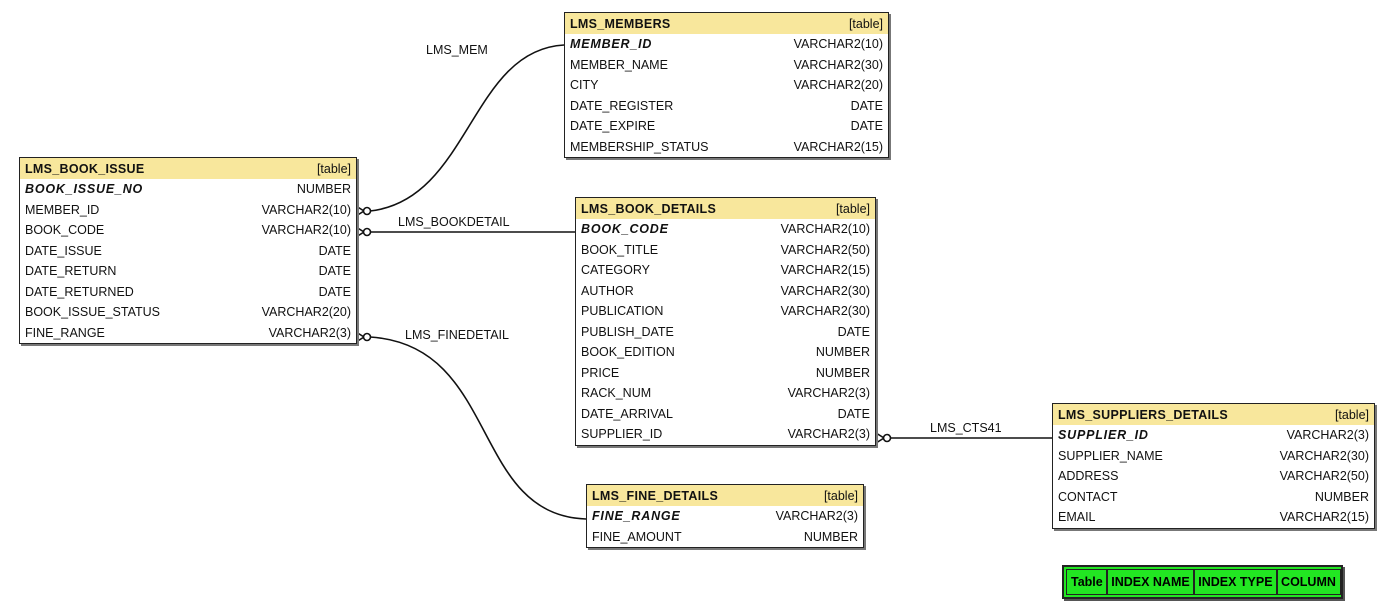  I want to click on column-row: EMAIL VARCHAR2(15), so click(1213, 517).